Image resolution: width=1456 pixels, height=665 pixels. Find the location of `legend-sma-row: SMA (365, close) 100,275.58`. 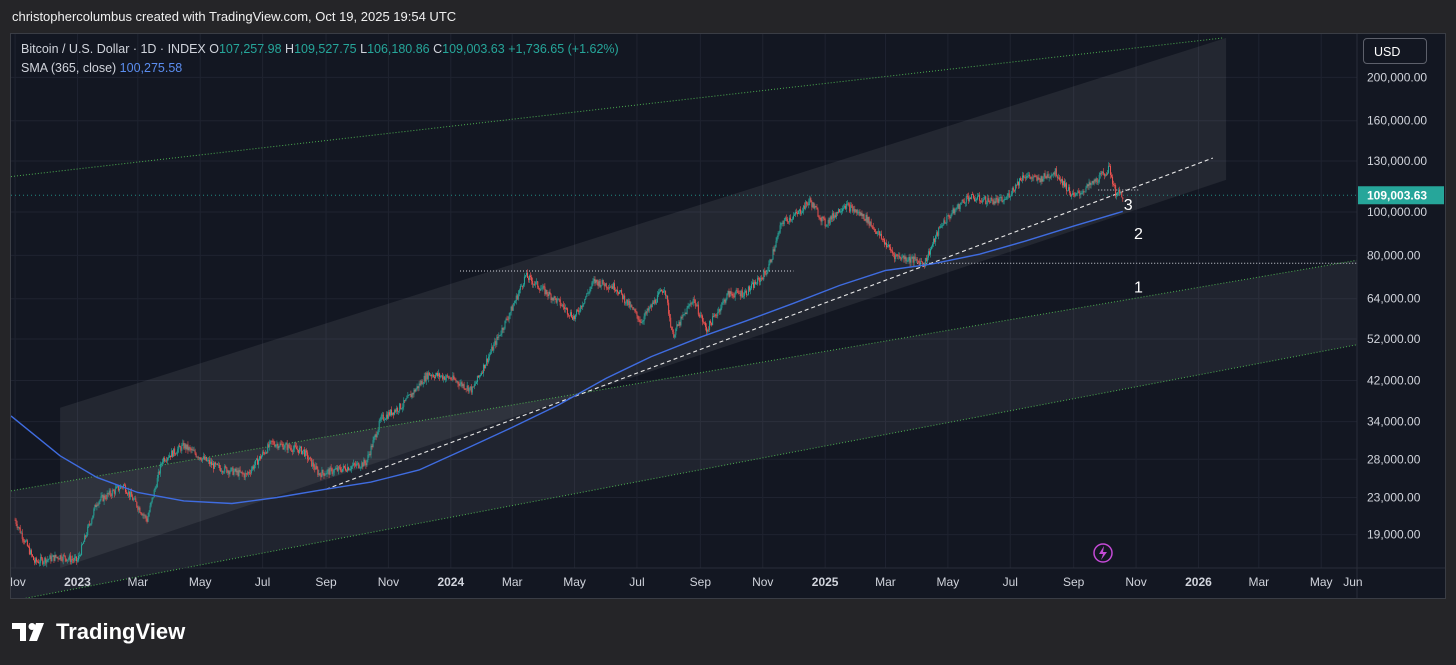

legend-sma-row: SMA (365, close) 100,275.58 is located at coordinates (320, 68).